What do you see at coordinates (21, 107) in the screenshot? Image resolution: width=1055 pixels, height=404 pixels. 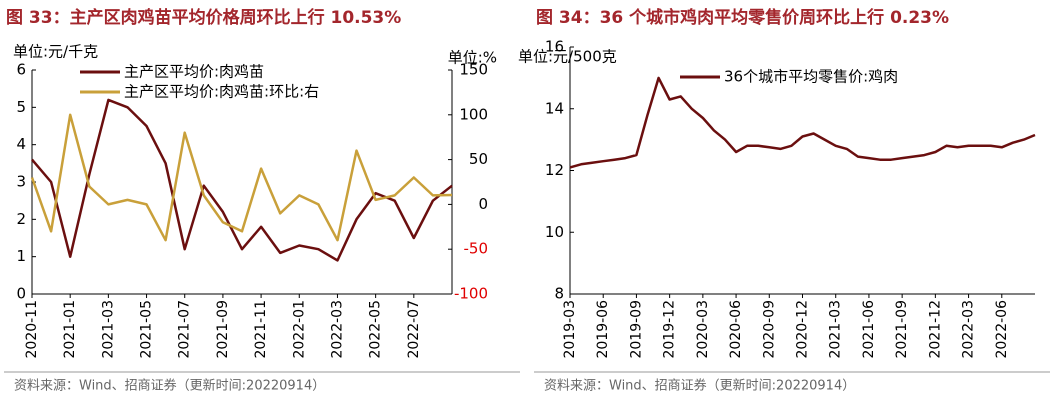 I see `y-tick-label: 5` at bounding box center [21, 107].